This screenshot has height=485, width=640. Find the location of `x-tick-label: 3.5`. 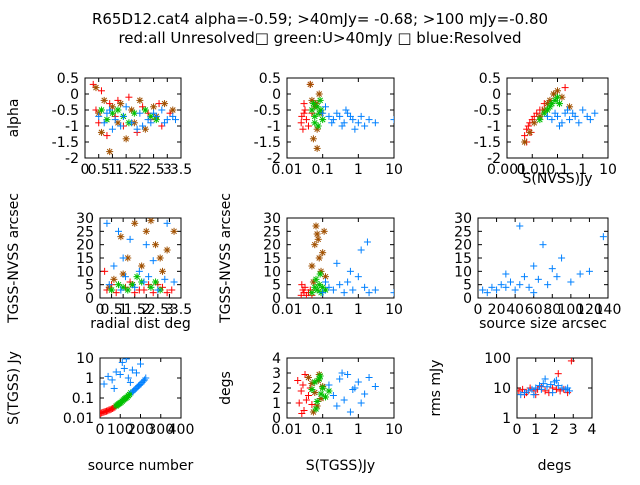

x-tick-label: 3.5 is located at coordinates (181, 170).